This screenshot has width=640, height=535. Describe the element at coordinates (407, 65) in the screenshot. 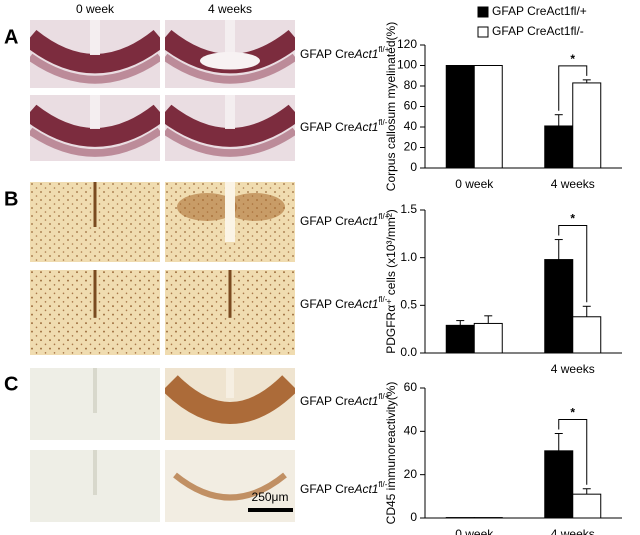

I see `y-tick-label: 100` at that location.